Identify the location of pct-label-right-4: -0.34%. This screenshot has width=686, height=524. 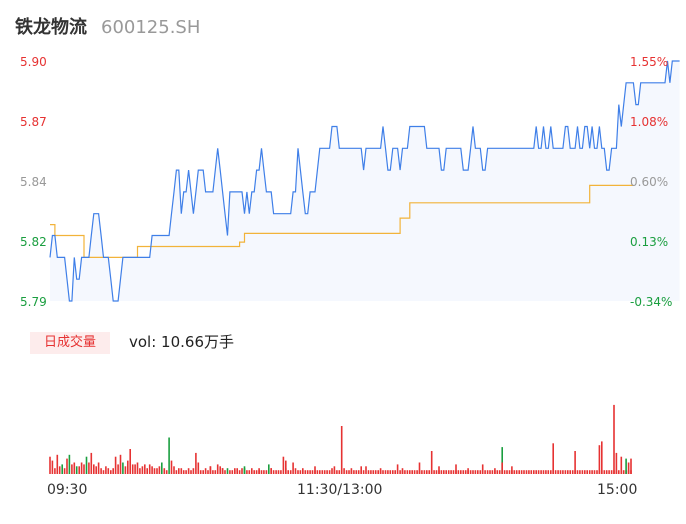
(651, 302).